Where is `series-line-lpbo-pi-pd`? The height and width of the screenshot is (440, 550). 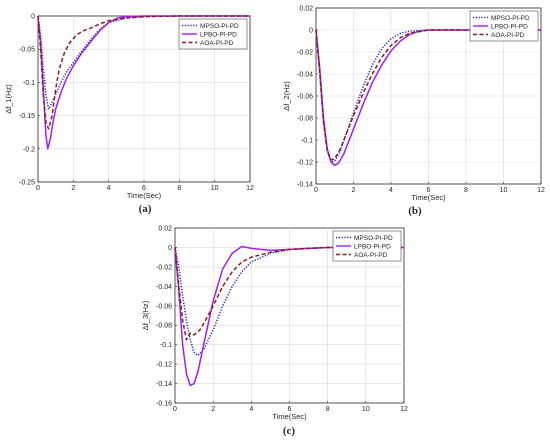
series-line-lpbo-pi-pd is located at coordinates (143, 82).